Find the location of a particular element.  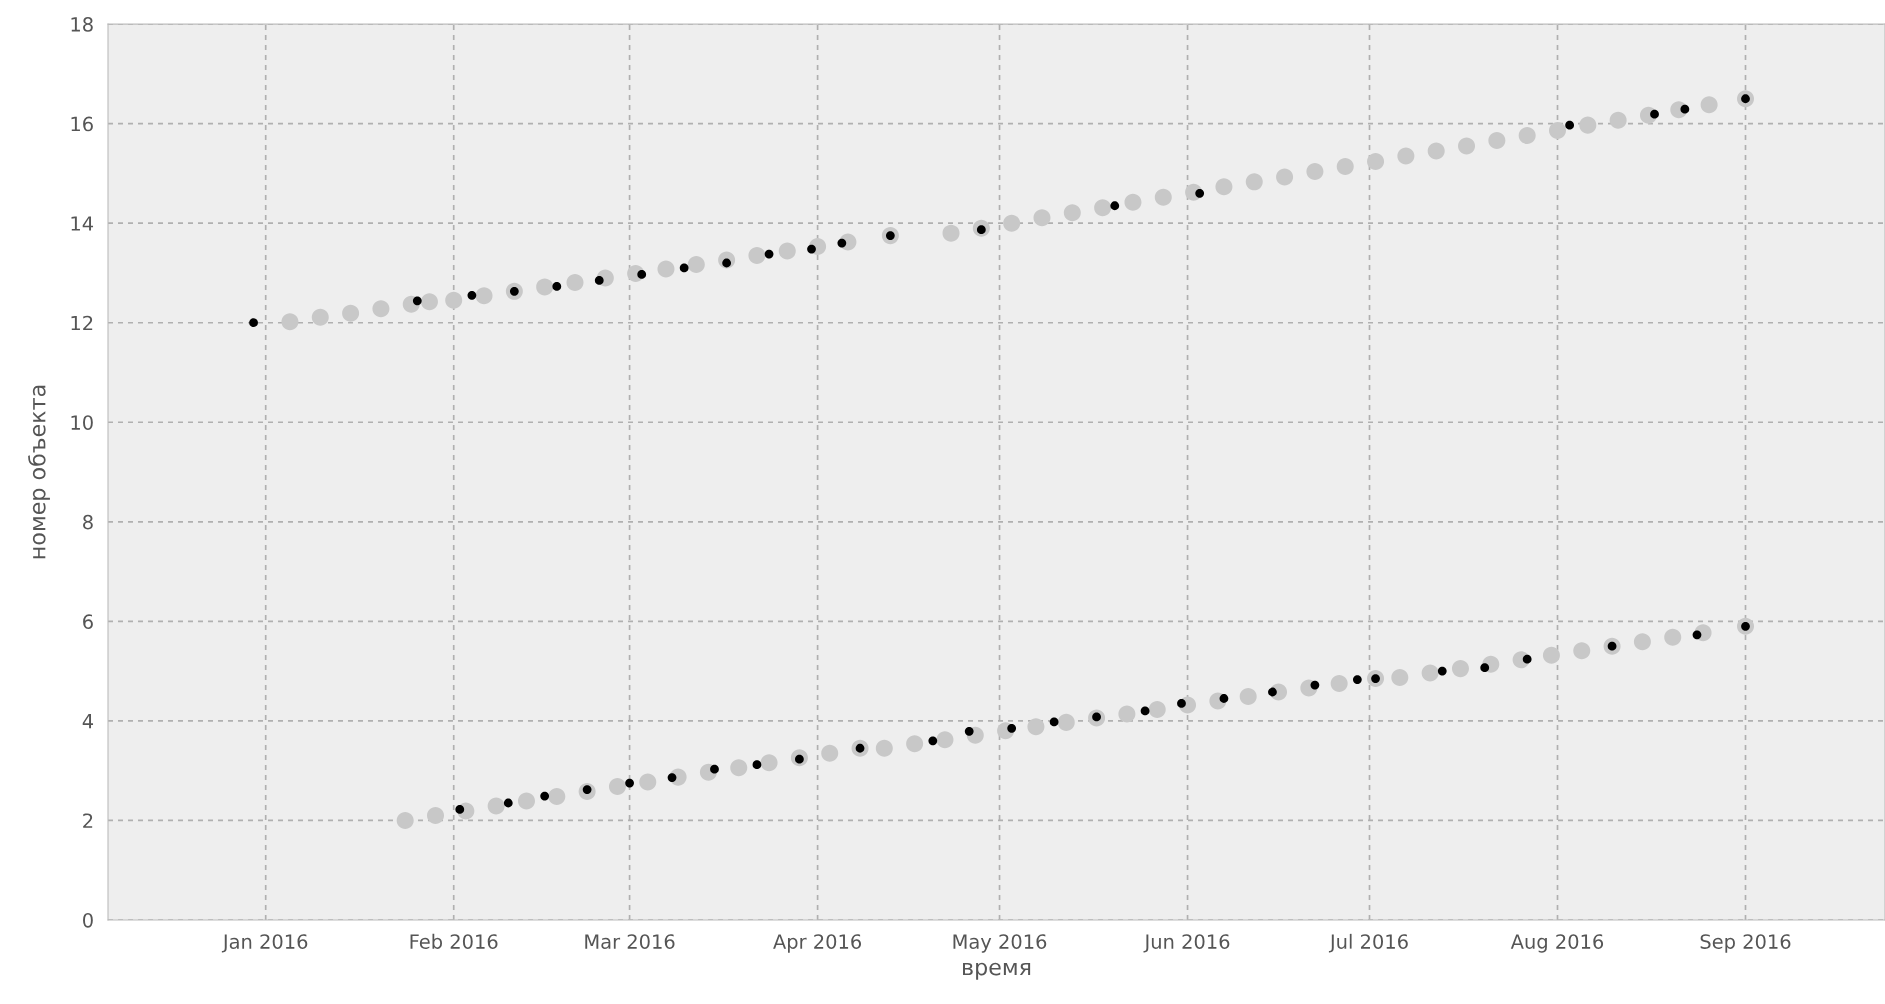

x-tick-label: Aug 2016 is located at coordinates (1557, 943).